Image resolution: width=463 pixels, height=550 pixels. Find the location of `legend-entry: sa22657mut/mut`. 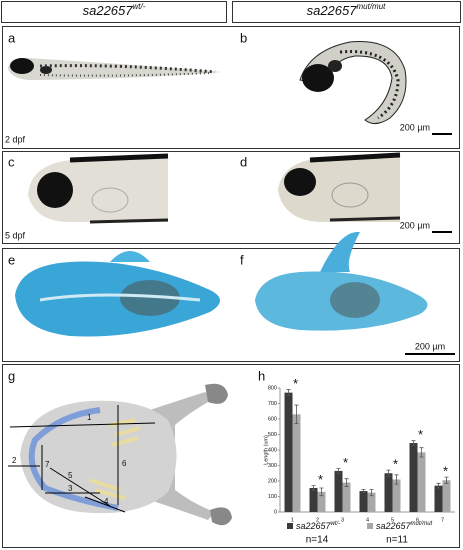

legend-entry: sa22657mut/mut is located at coordinates (404, 526).